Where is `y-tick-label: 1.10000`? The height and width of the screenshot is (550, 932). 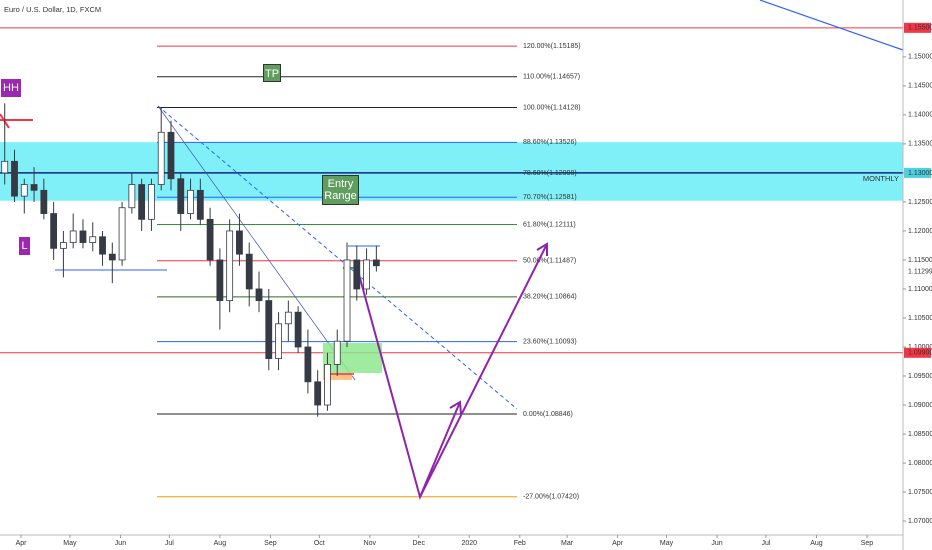 y-tick-label: 1.10000 is located at coordinates (920, 347).